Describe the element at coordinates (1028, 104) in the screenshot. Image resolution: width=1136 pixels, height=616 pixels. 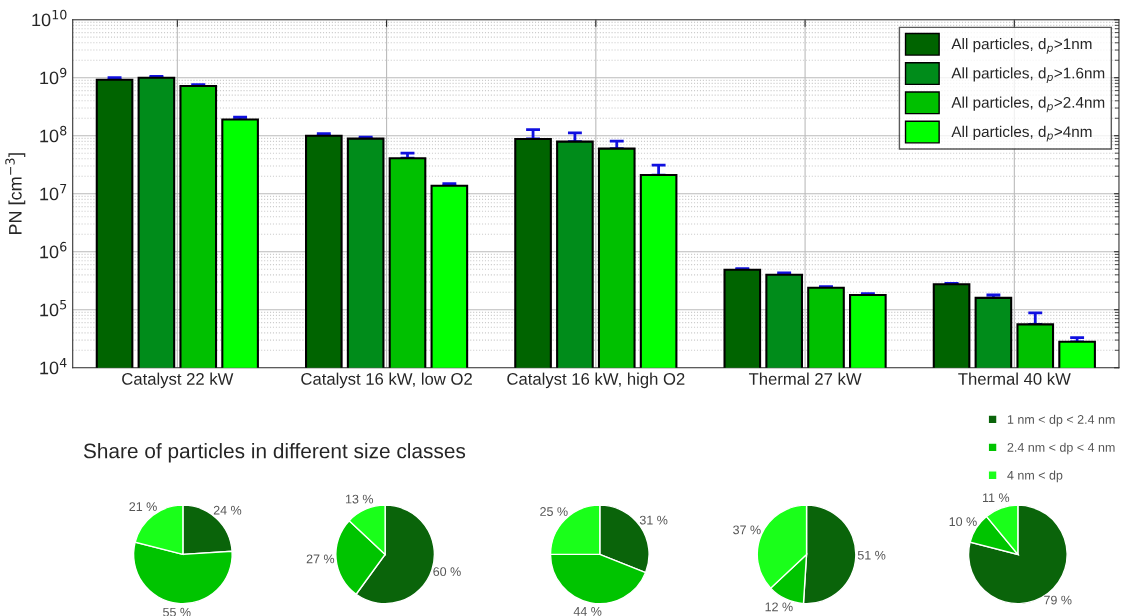
I see `legend-label: All particles, d$_{p}$>2.4nm` at that location.